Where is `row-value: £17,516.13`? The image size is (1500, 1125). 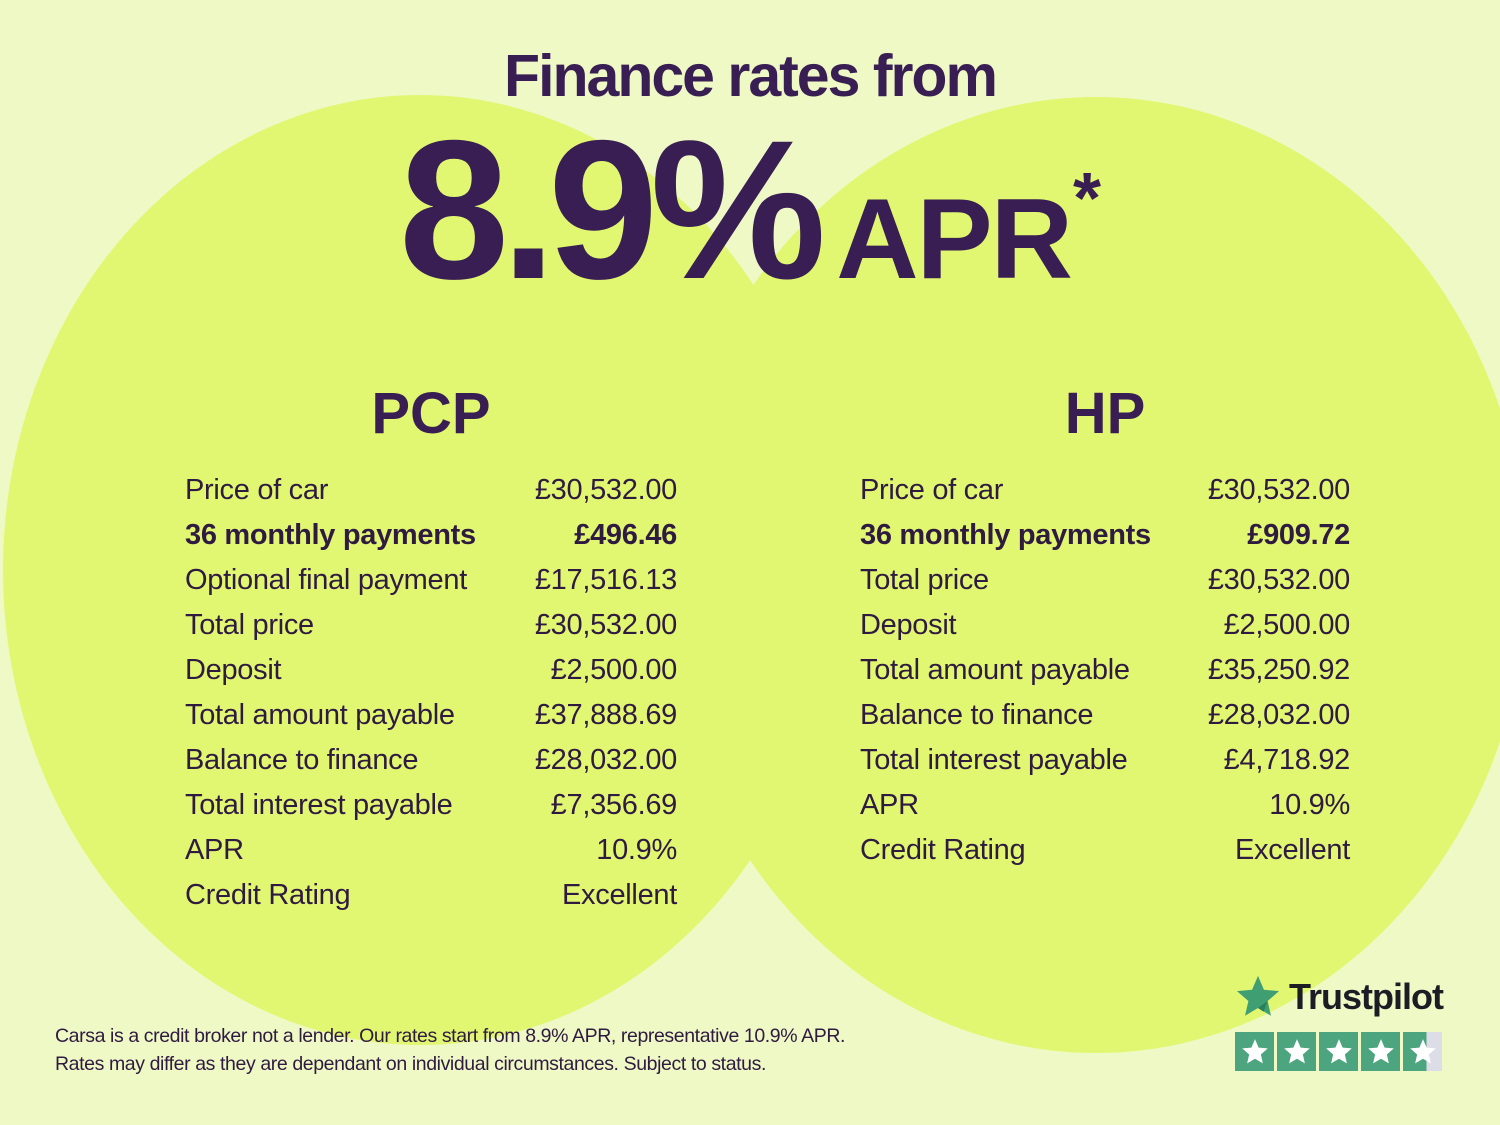 row-value: £17,516.13 is located at coordinates (605, 580).